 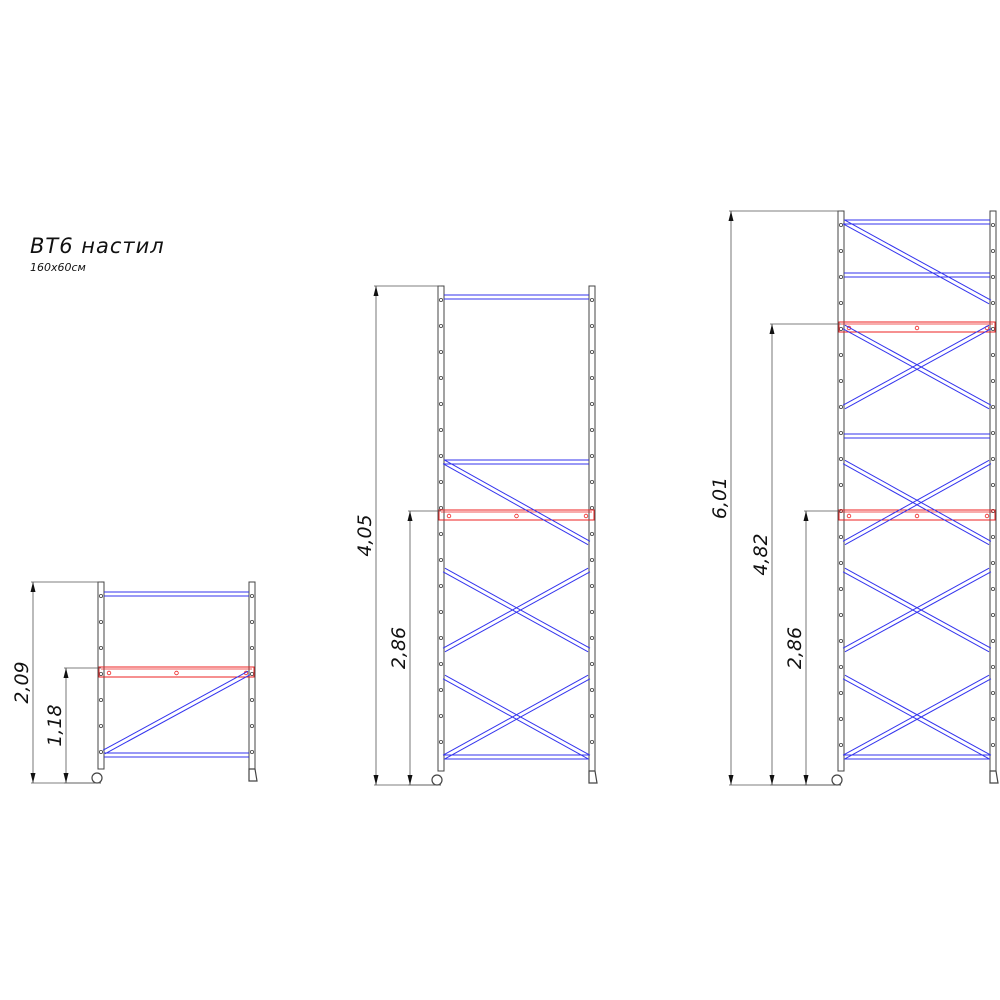 What do you see at coordinates (993, 491) in the screenshot?
I see `post` at bounding box center [993, 491].